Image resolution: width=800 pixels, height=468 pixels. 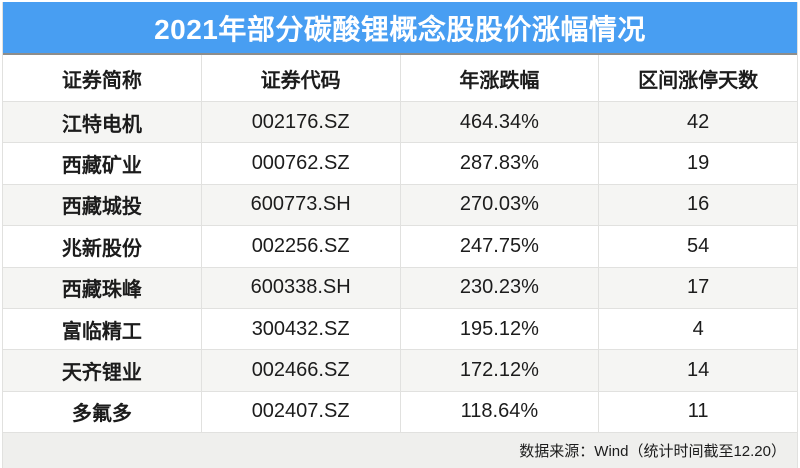 I want to click on page-title: 2021年部分碳酸锂概念股股价涨幅情况, so click(x=400, y=29).